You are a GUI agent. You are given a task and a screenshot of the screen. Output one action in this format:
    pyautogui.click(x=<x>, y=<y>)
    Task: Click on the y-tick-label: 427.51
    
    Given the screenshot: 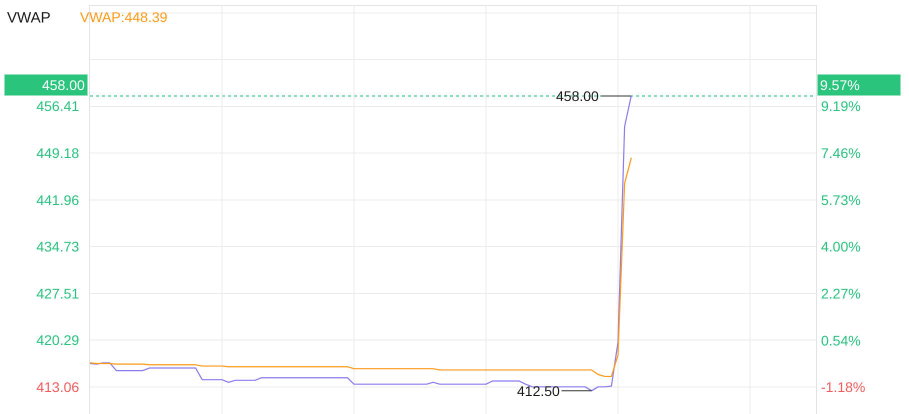 What is the action you would take?
    pyautogui.click(x=58, y=293)
    